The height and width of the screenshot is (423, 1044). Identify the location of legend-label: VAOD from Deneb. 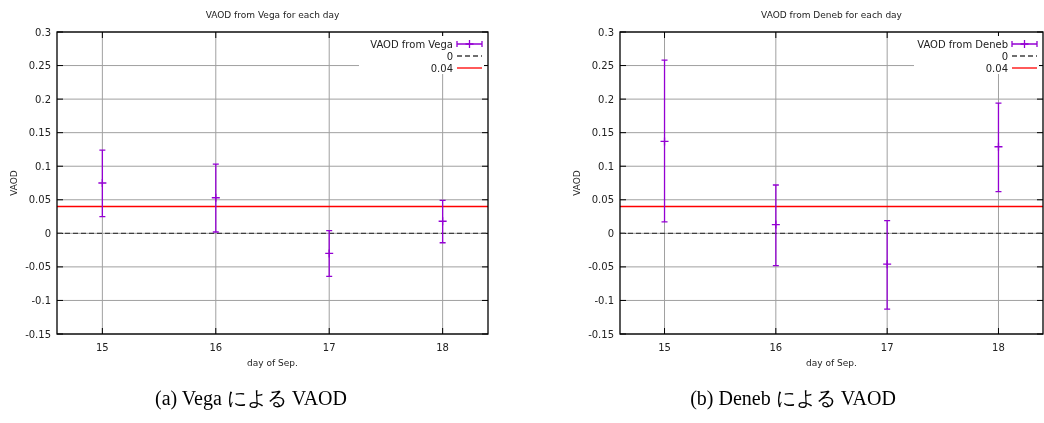
(962, 44).